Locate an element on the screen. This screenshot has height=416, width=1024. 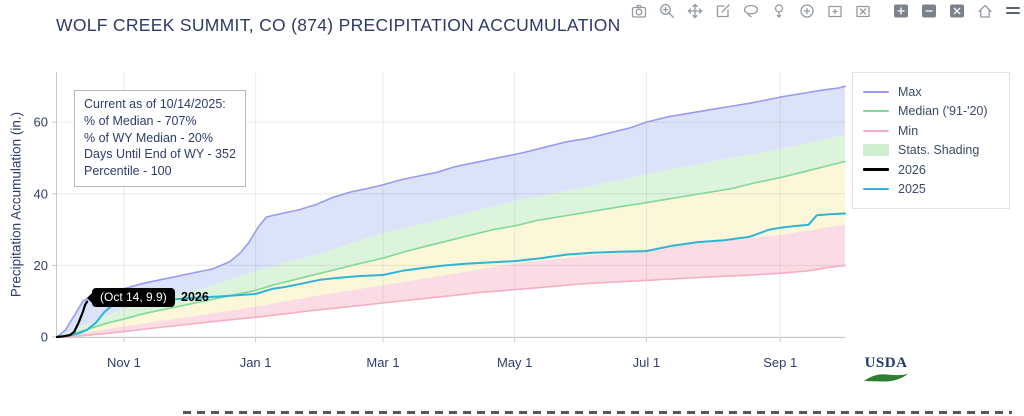
annotation-line: Days Until End of WY - 352 is located at coordinates (160, 154).